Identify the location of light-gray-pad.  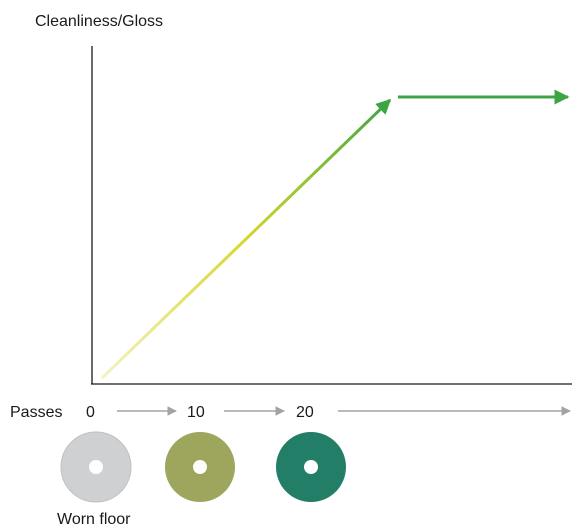
(96, 467).